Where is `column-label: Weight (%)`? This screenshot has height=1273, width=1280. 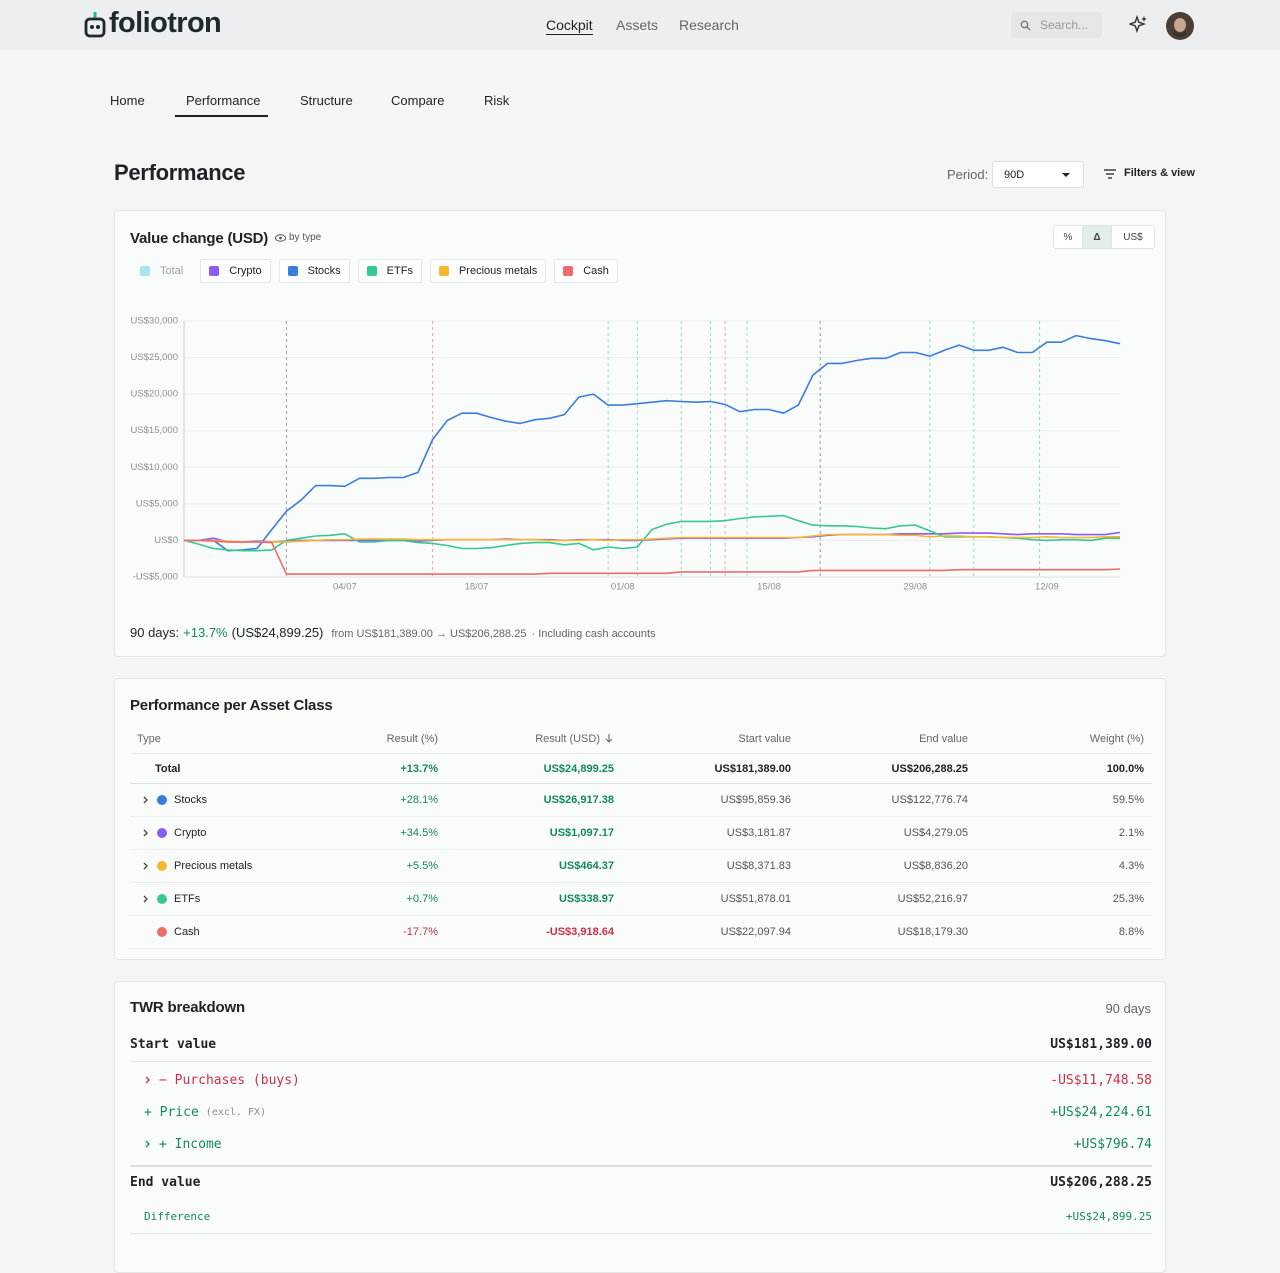 column-label: Weight (%) is located at coordinates (1116, 739).